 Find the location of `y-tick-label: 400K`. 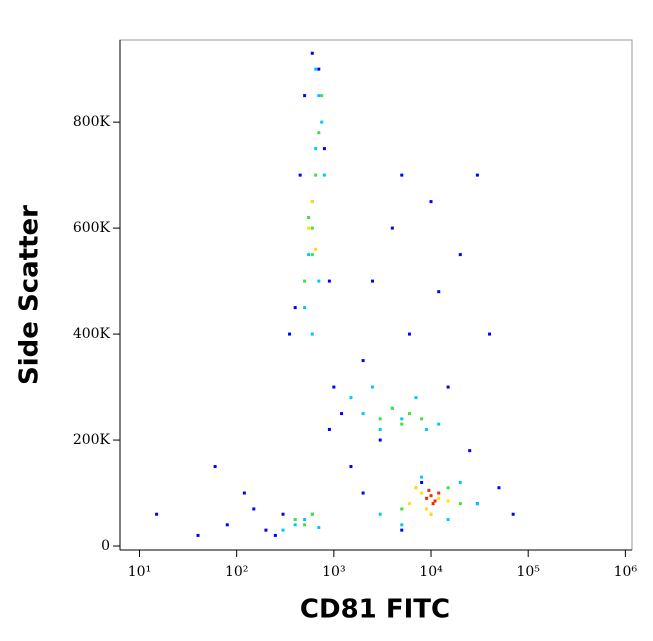

y-tick-label: 400K is located at coordinates (92, 334).